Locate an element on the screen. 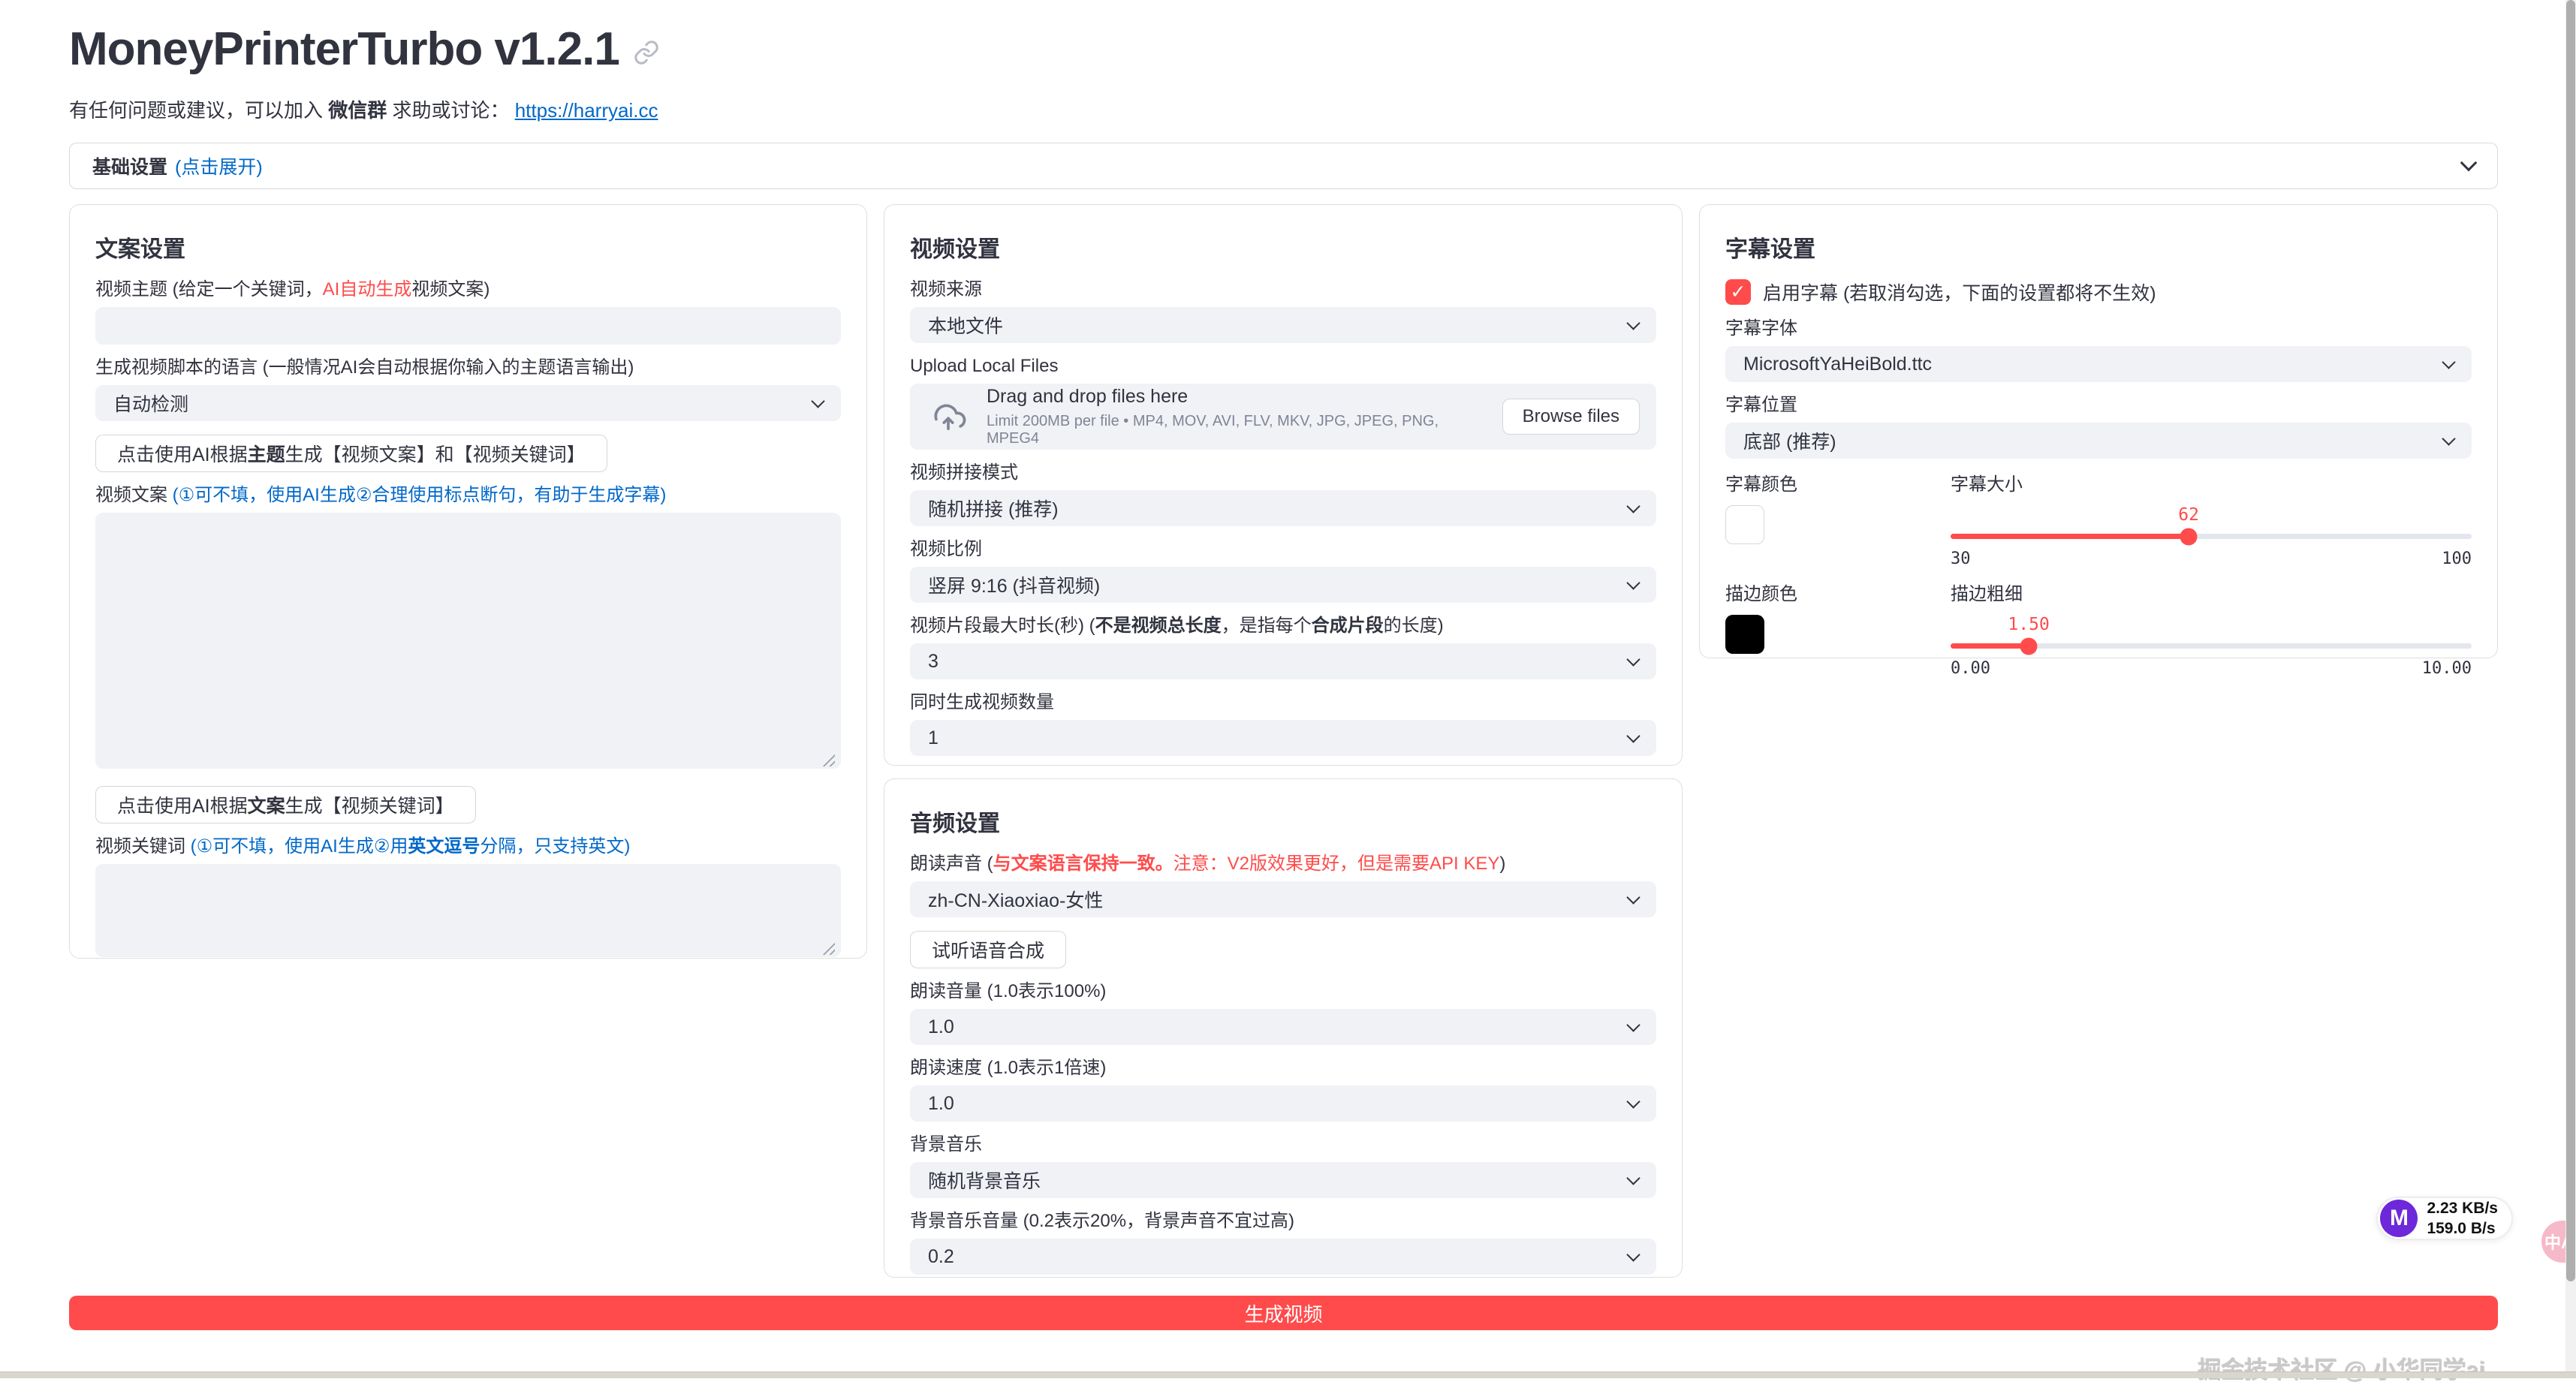 The width and height of the screenshot is (2576, 1385). cloud-upload-icon is located at coordinates (950, 417).